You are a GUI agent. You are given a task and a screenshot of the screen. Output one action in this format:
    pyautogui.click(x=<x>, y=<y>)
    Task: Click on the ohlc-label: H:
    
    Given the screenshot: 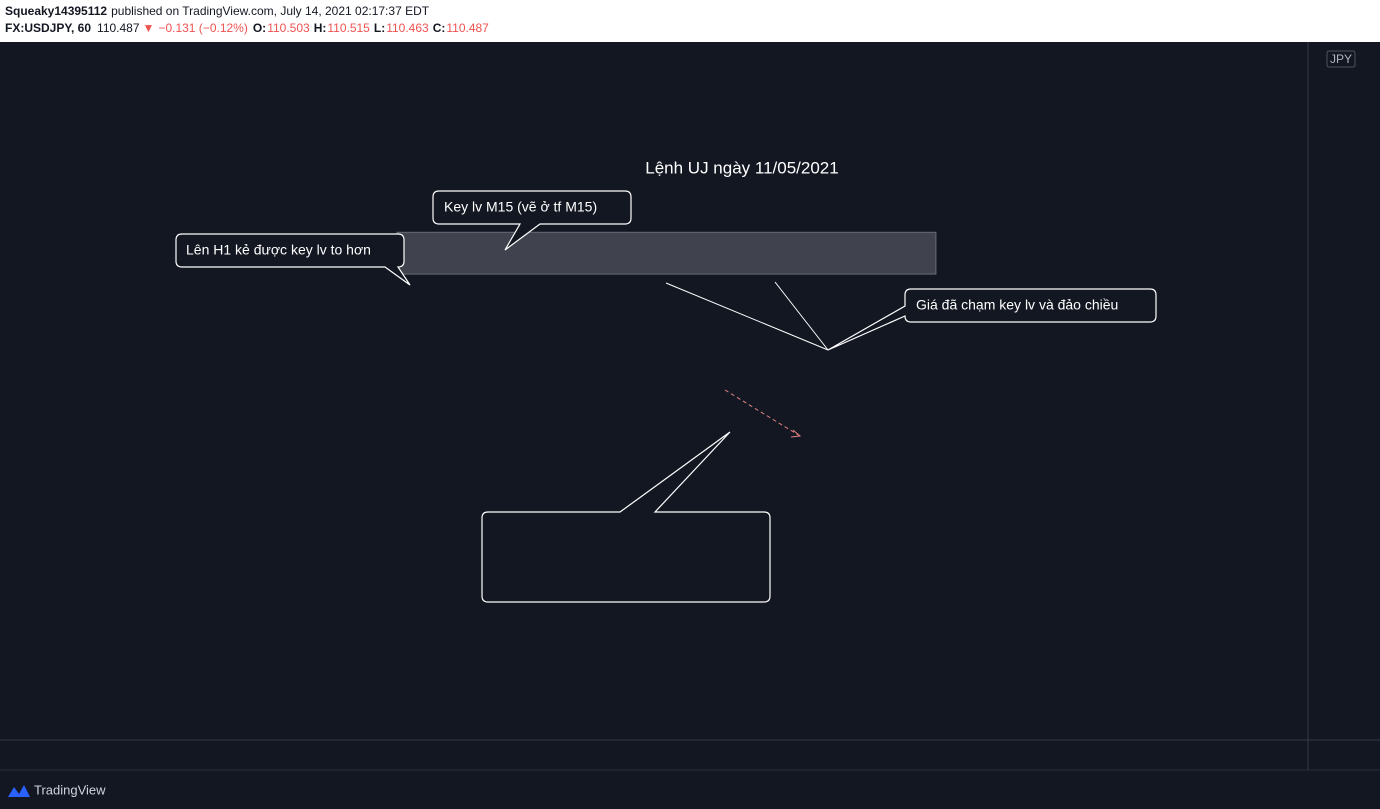 What is the action you would take?
    pyautogui.click(x=320, y=28)
    